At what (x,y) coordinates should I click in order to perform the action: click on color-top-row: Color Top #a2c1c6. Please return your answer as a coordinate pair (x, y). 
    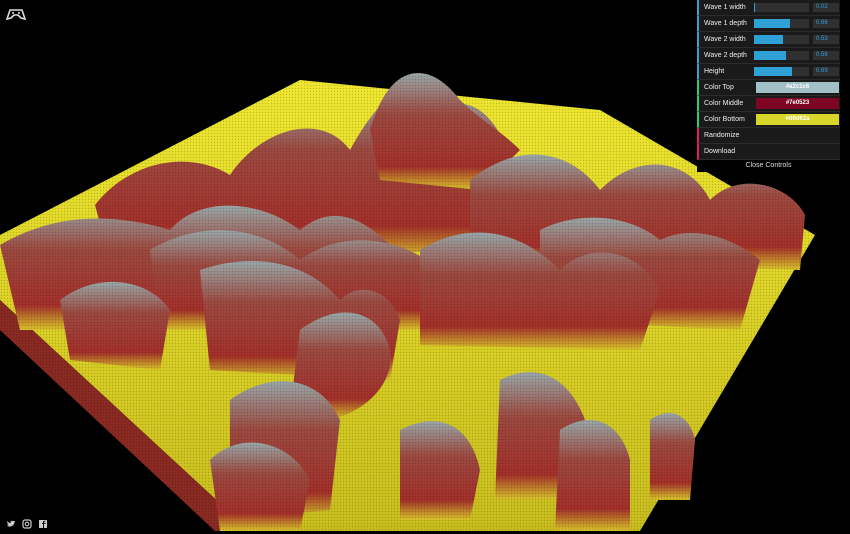
    Looking at the image, I should click on (768, 88).